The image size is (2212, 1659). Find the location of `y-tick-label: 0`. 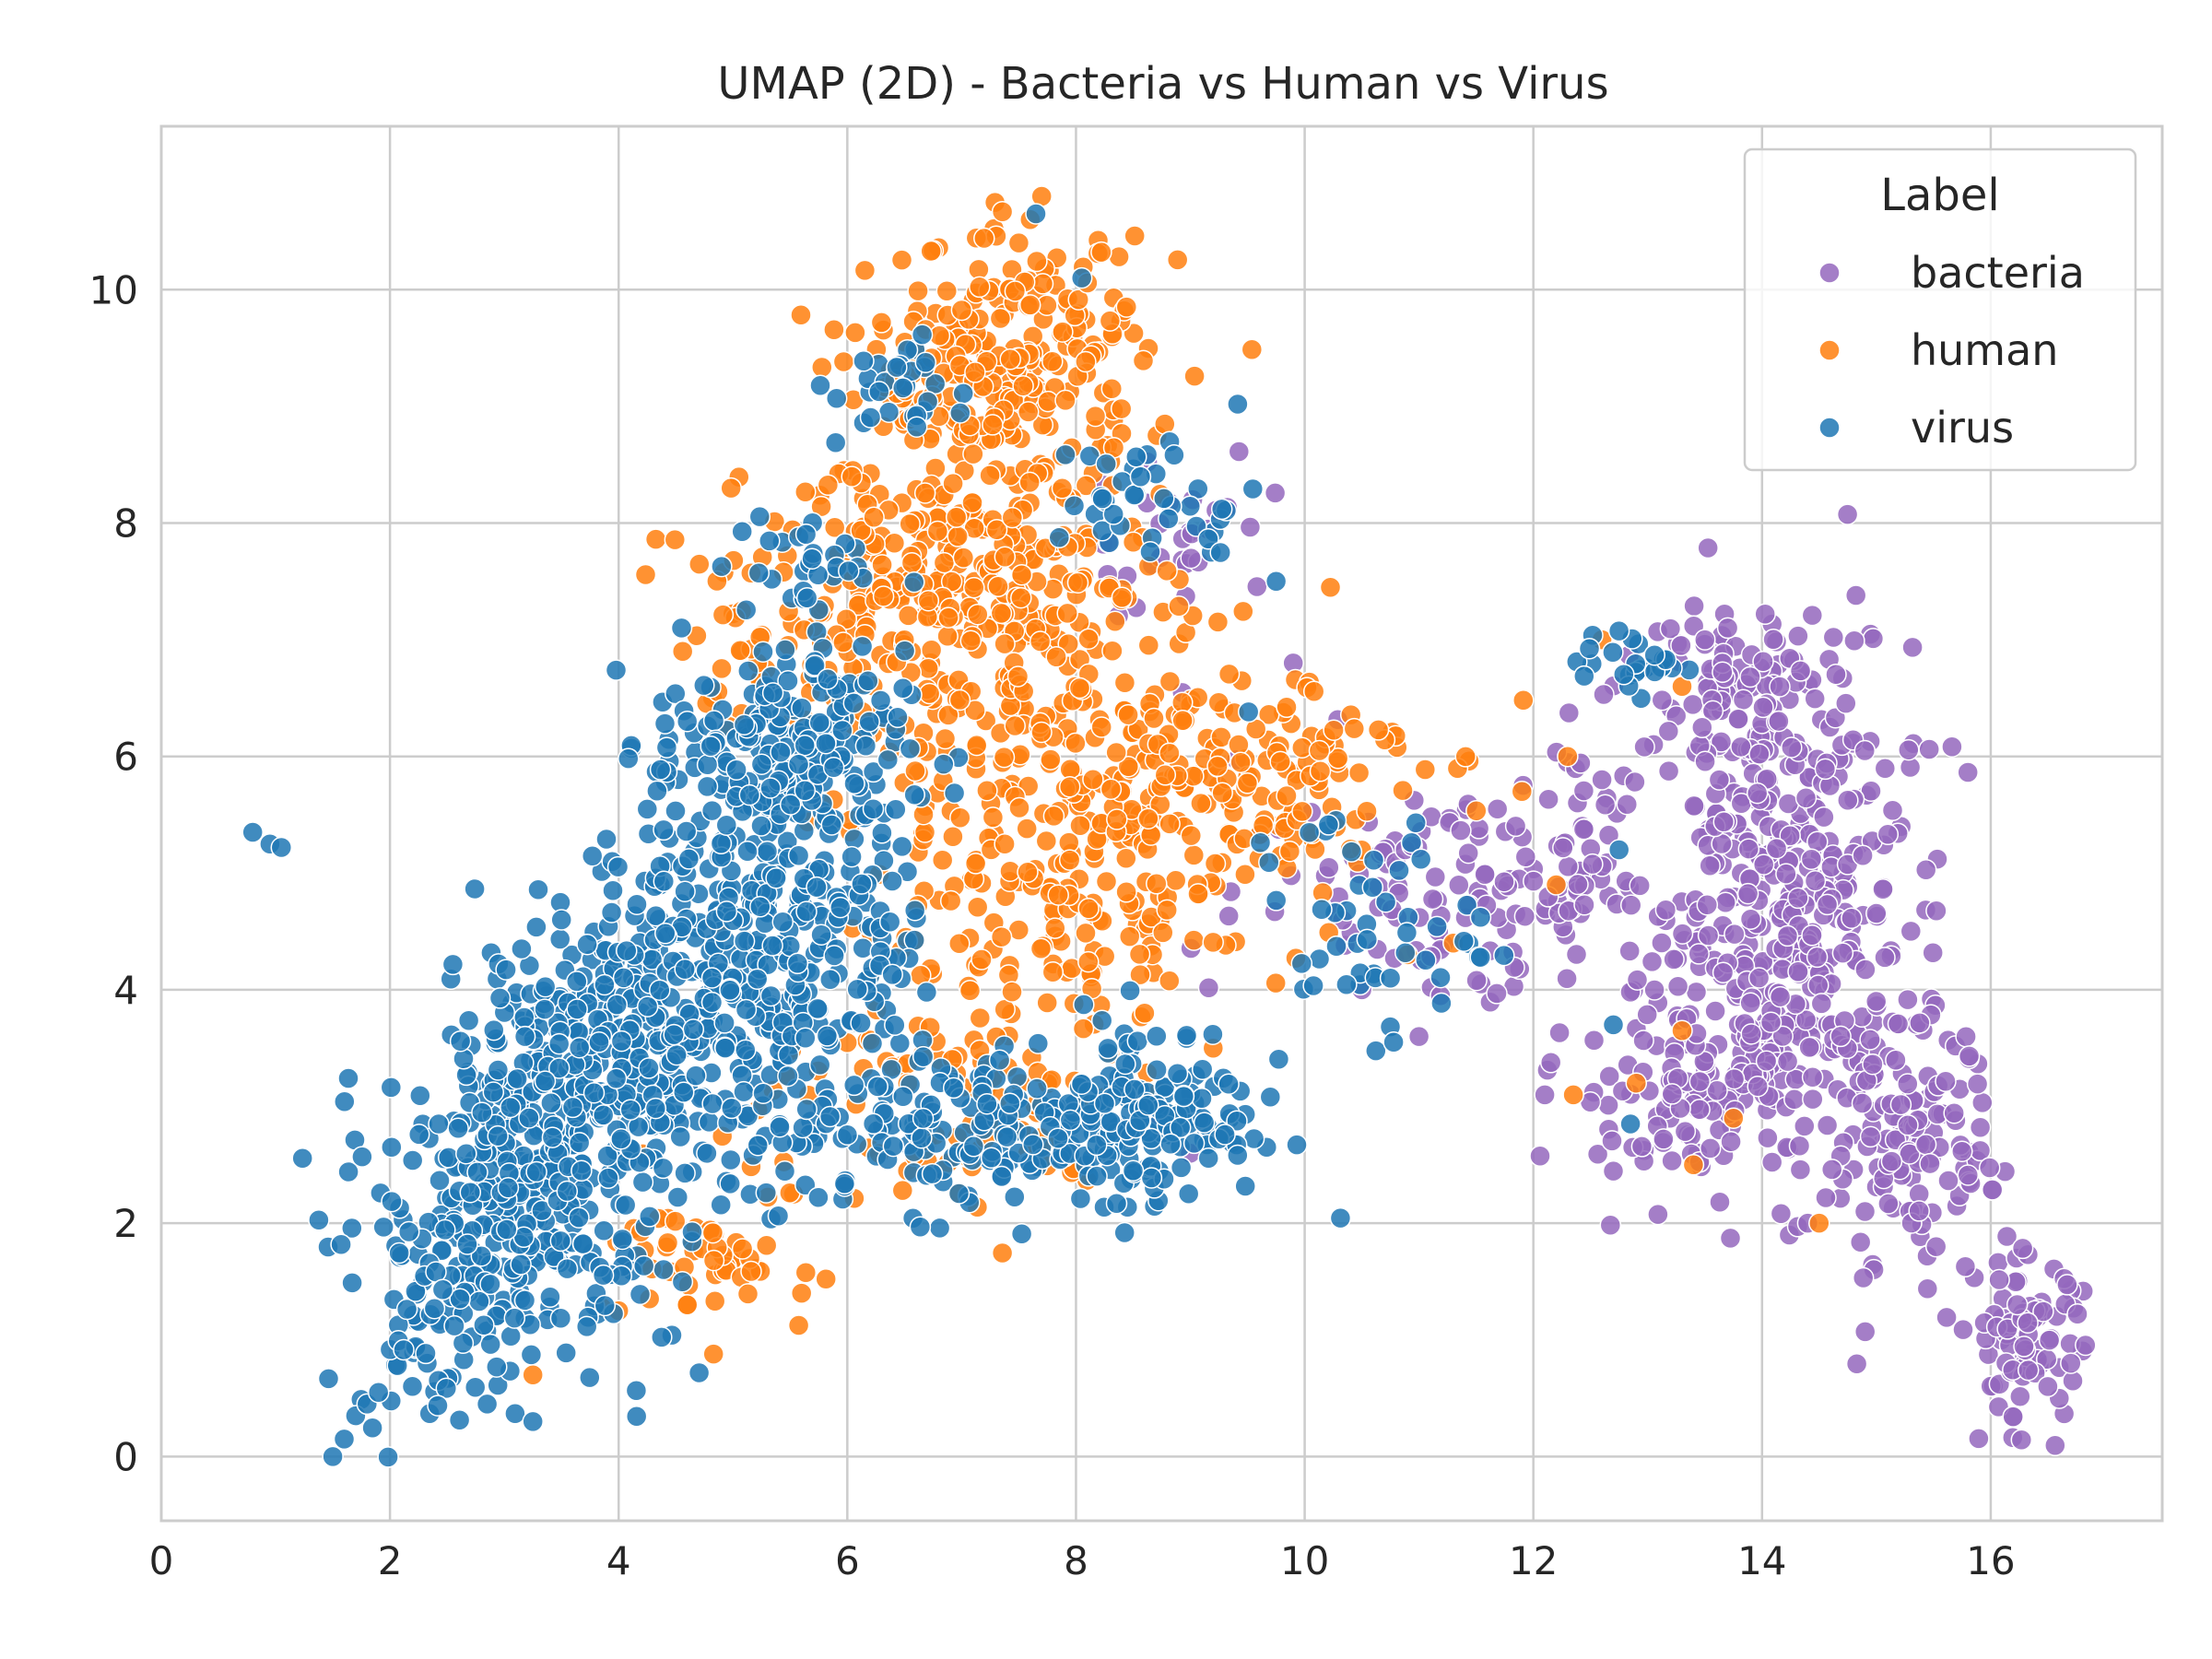

y-tick-label: 0 is located at coordinates (125, 1456).